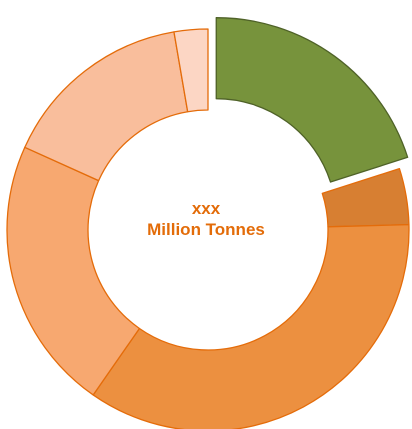 The image size is (412, 429). What do you see at coordinates (206, 219) in the screenshot?
I see `center-label: xxx Million Tonnes` at bounding box center [206, 219].